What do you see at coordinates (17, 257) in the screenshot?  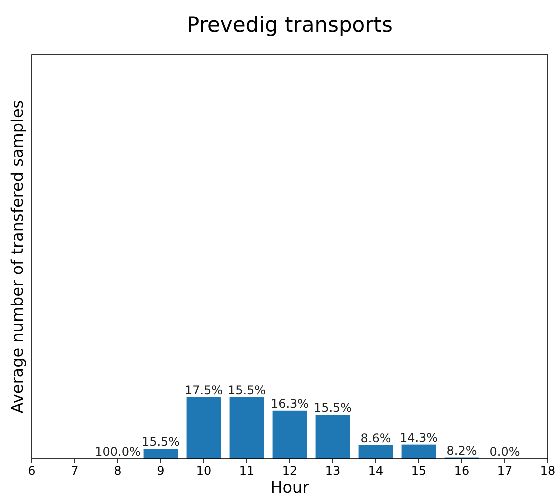 I see `y-axis-title: Average number of transfered samples` at bounding box center [17, 257].